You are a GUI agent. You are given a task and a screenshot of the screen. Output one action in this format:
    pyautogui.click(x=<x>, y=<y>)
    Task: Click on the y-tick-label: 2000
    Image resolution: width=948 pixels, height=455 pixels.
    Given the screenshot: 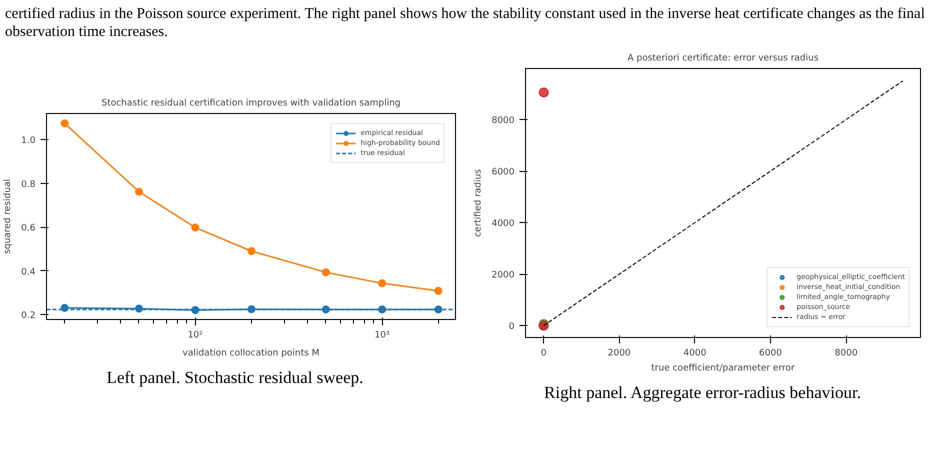 What is the action you would take?
    pyautogui.click(x=503, y=275)
    